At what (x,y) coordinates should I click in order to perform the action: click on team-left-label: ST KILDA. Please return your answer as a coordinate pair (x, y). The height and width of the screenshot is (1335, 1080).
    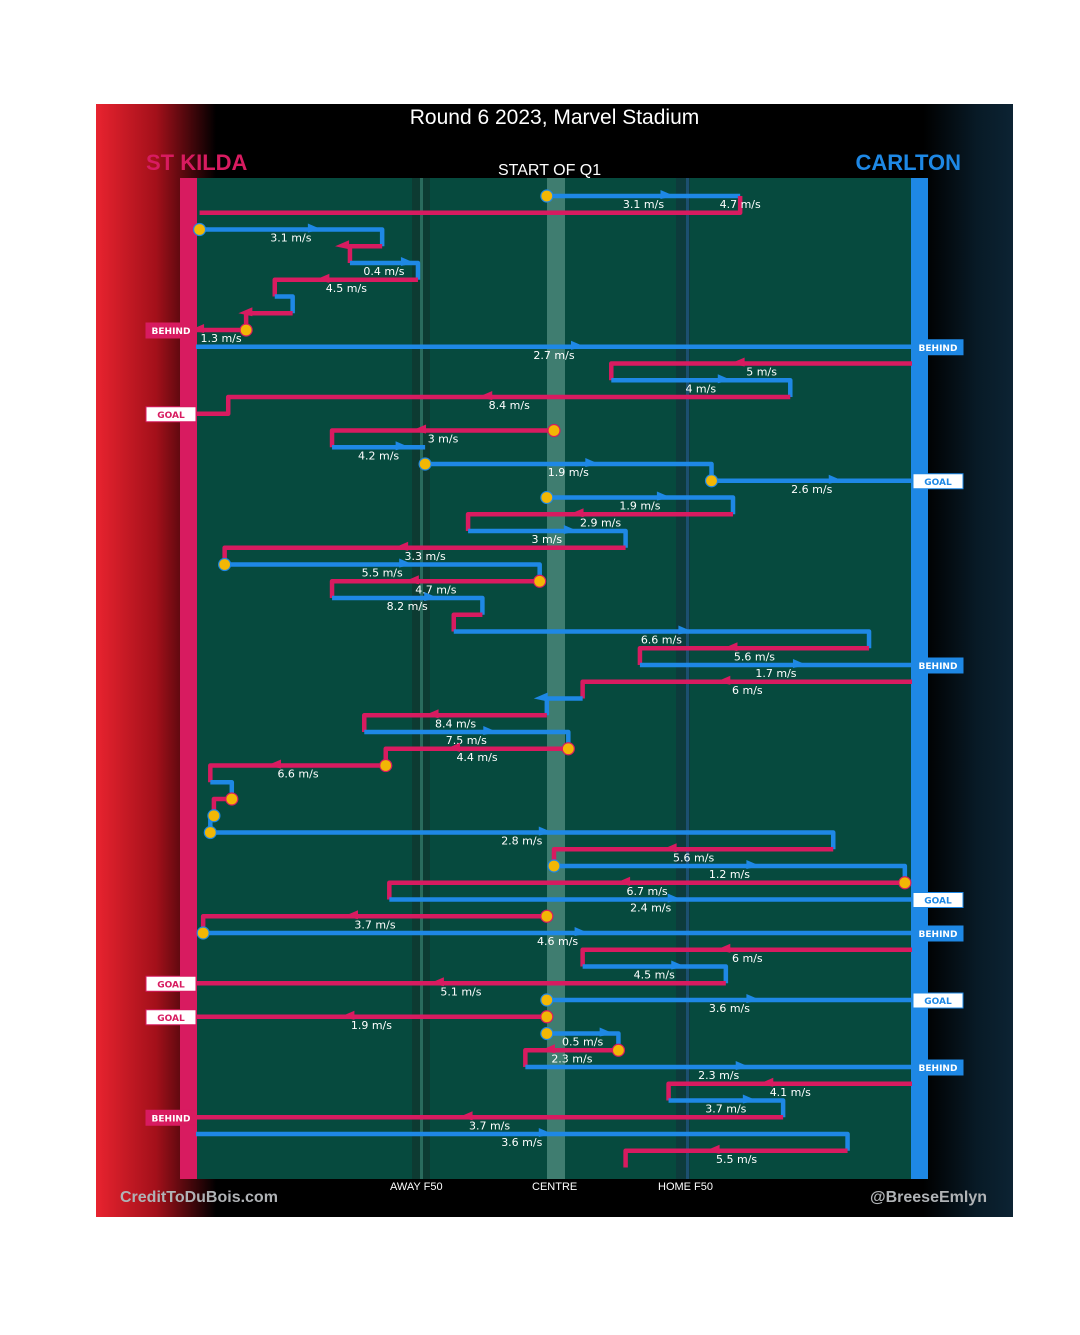
    Looking at the image, I should click on (197, 162).